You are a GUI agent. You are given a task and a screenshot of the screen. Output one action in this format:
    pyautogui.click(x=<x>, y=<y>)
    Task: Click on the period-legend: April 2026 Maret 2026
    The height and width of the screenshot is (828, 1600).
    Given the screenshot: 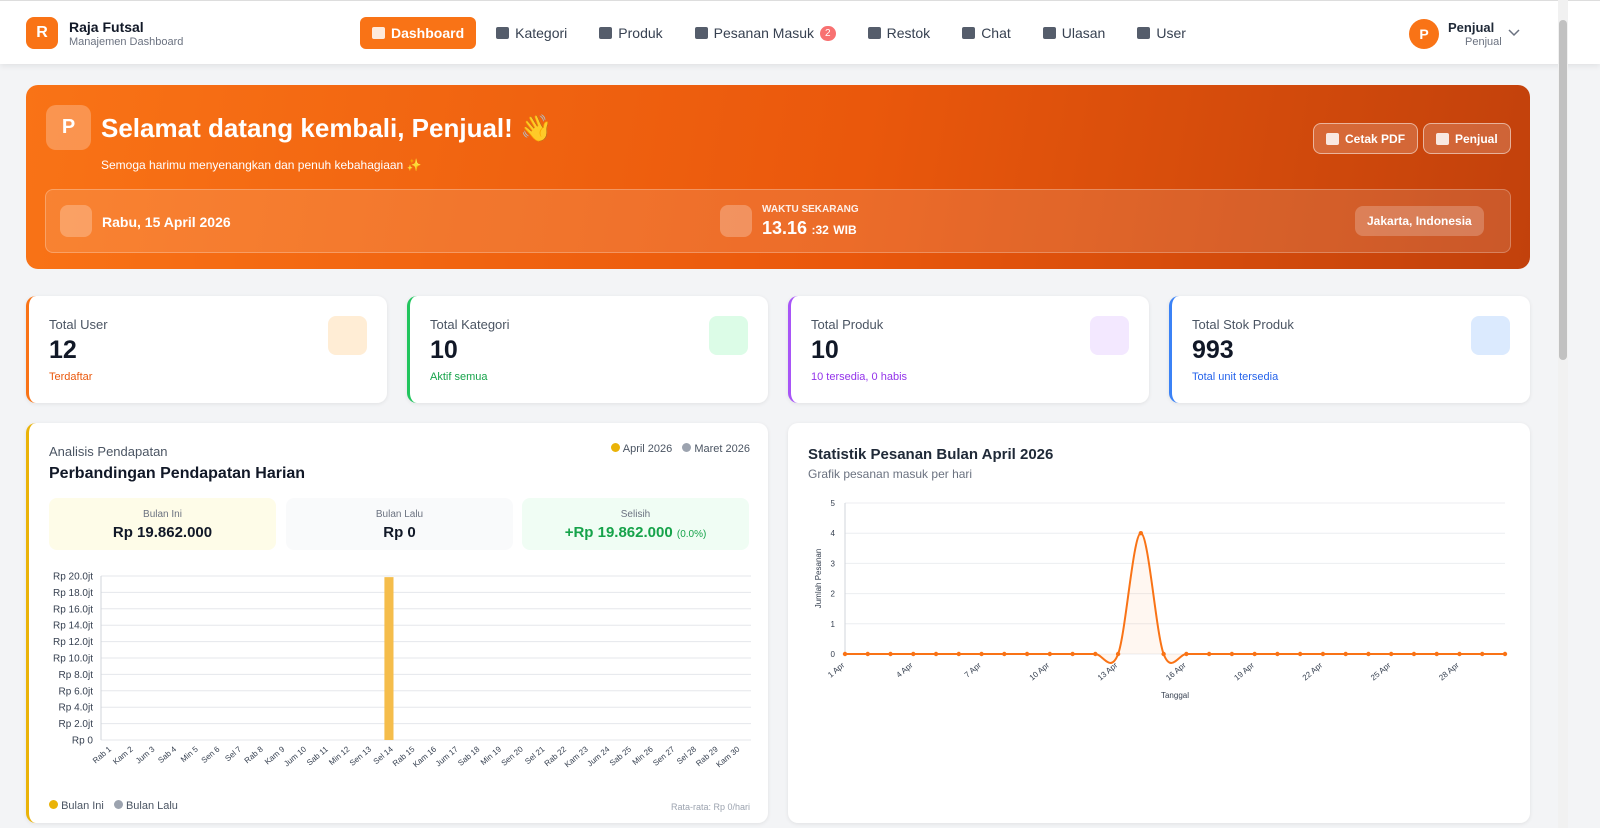 What is the action you would take?
    pyautogui.click(x=680, y=449)
    